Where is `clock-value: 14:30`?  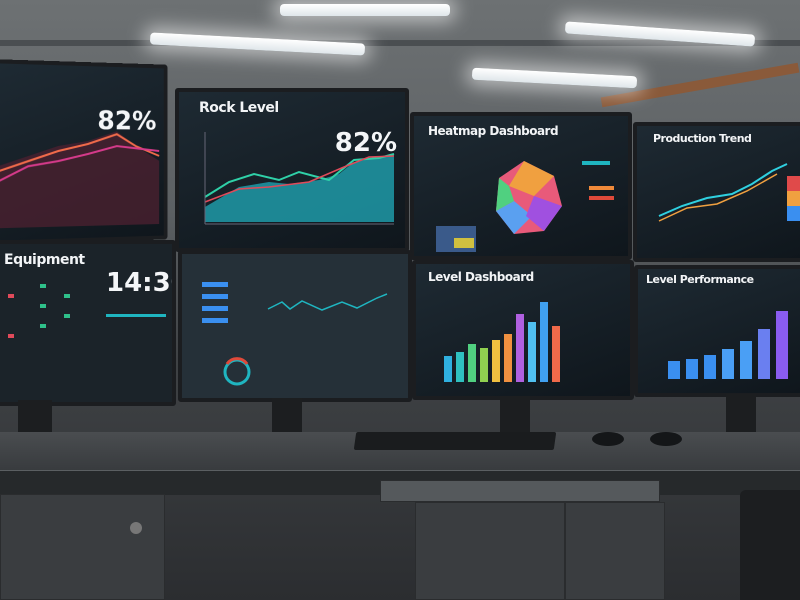 clock-value: 14:30 is located at coordinates (139, 283).